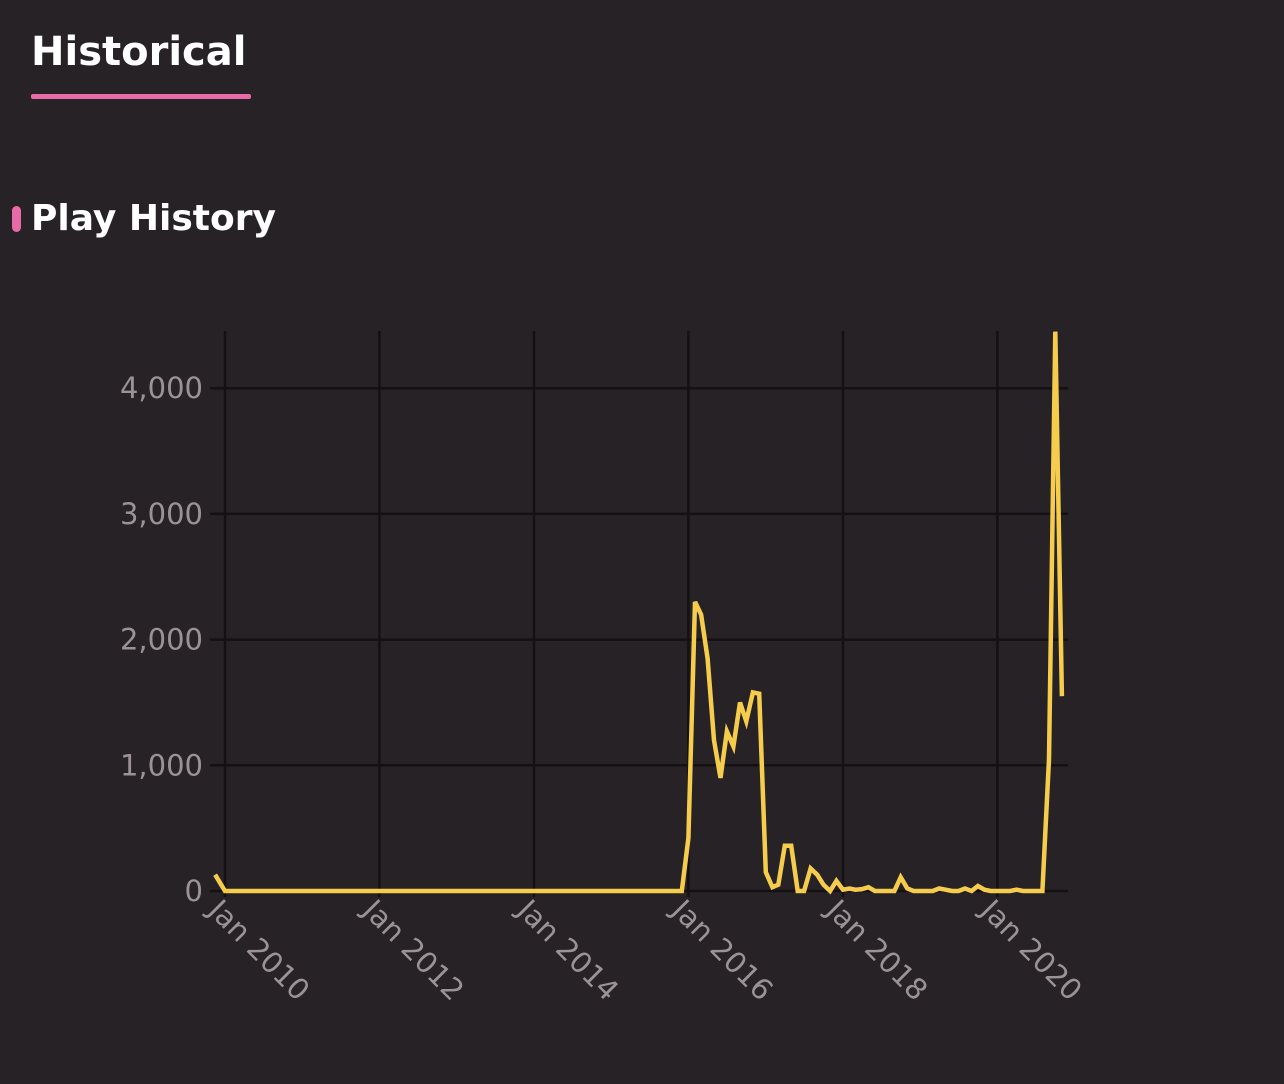 Image resolution: width=1284 pixels, height=1084 pixels. Describe the element at coordinates (877, 949) in the screenshot. I see `x-tick-label: Jan 2018` at that location.